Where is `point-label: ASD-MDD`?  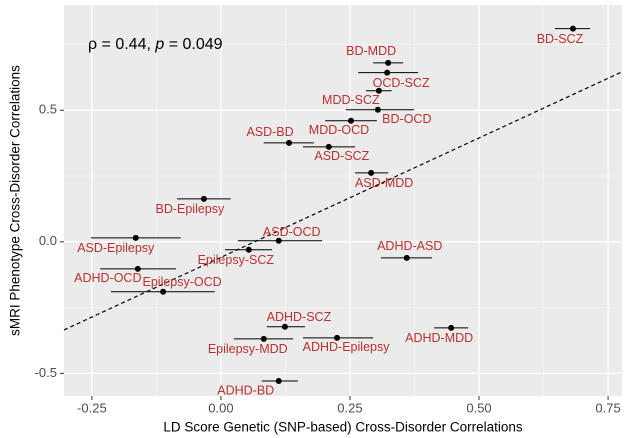
point-label: ASD-MDD is located at coordinates (384, 183).